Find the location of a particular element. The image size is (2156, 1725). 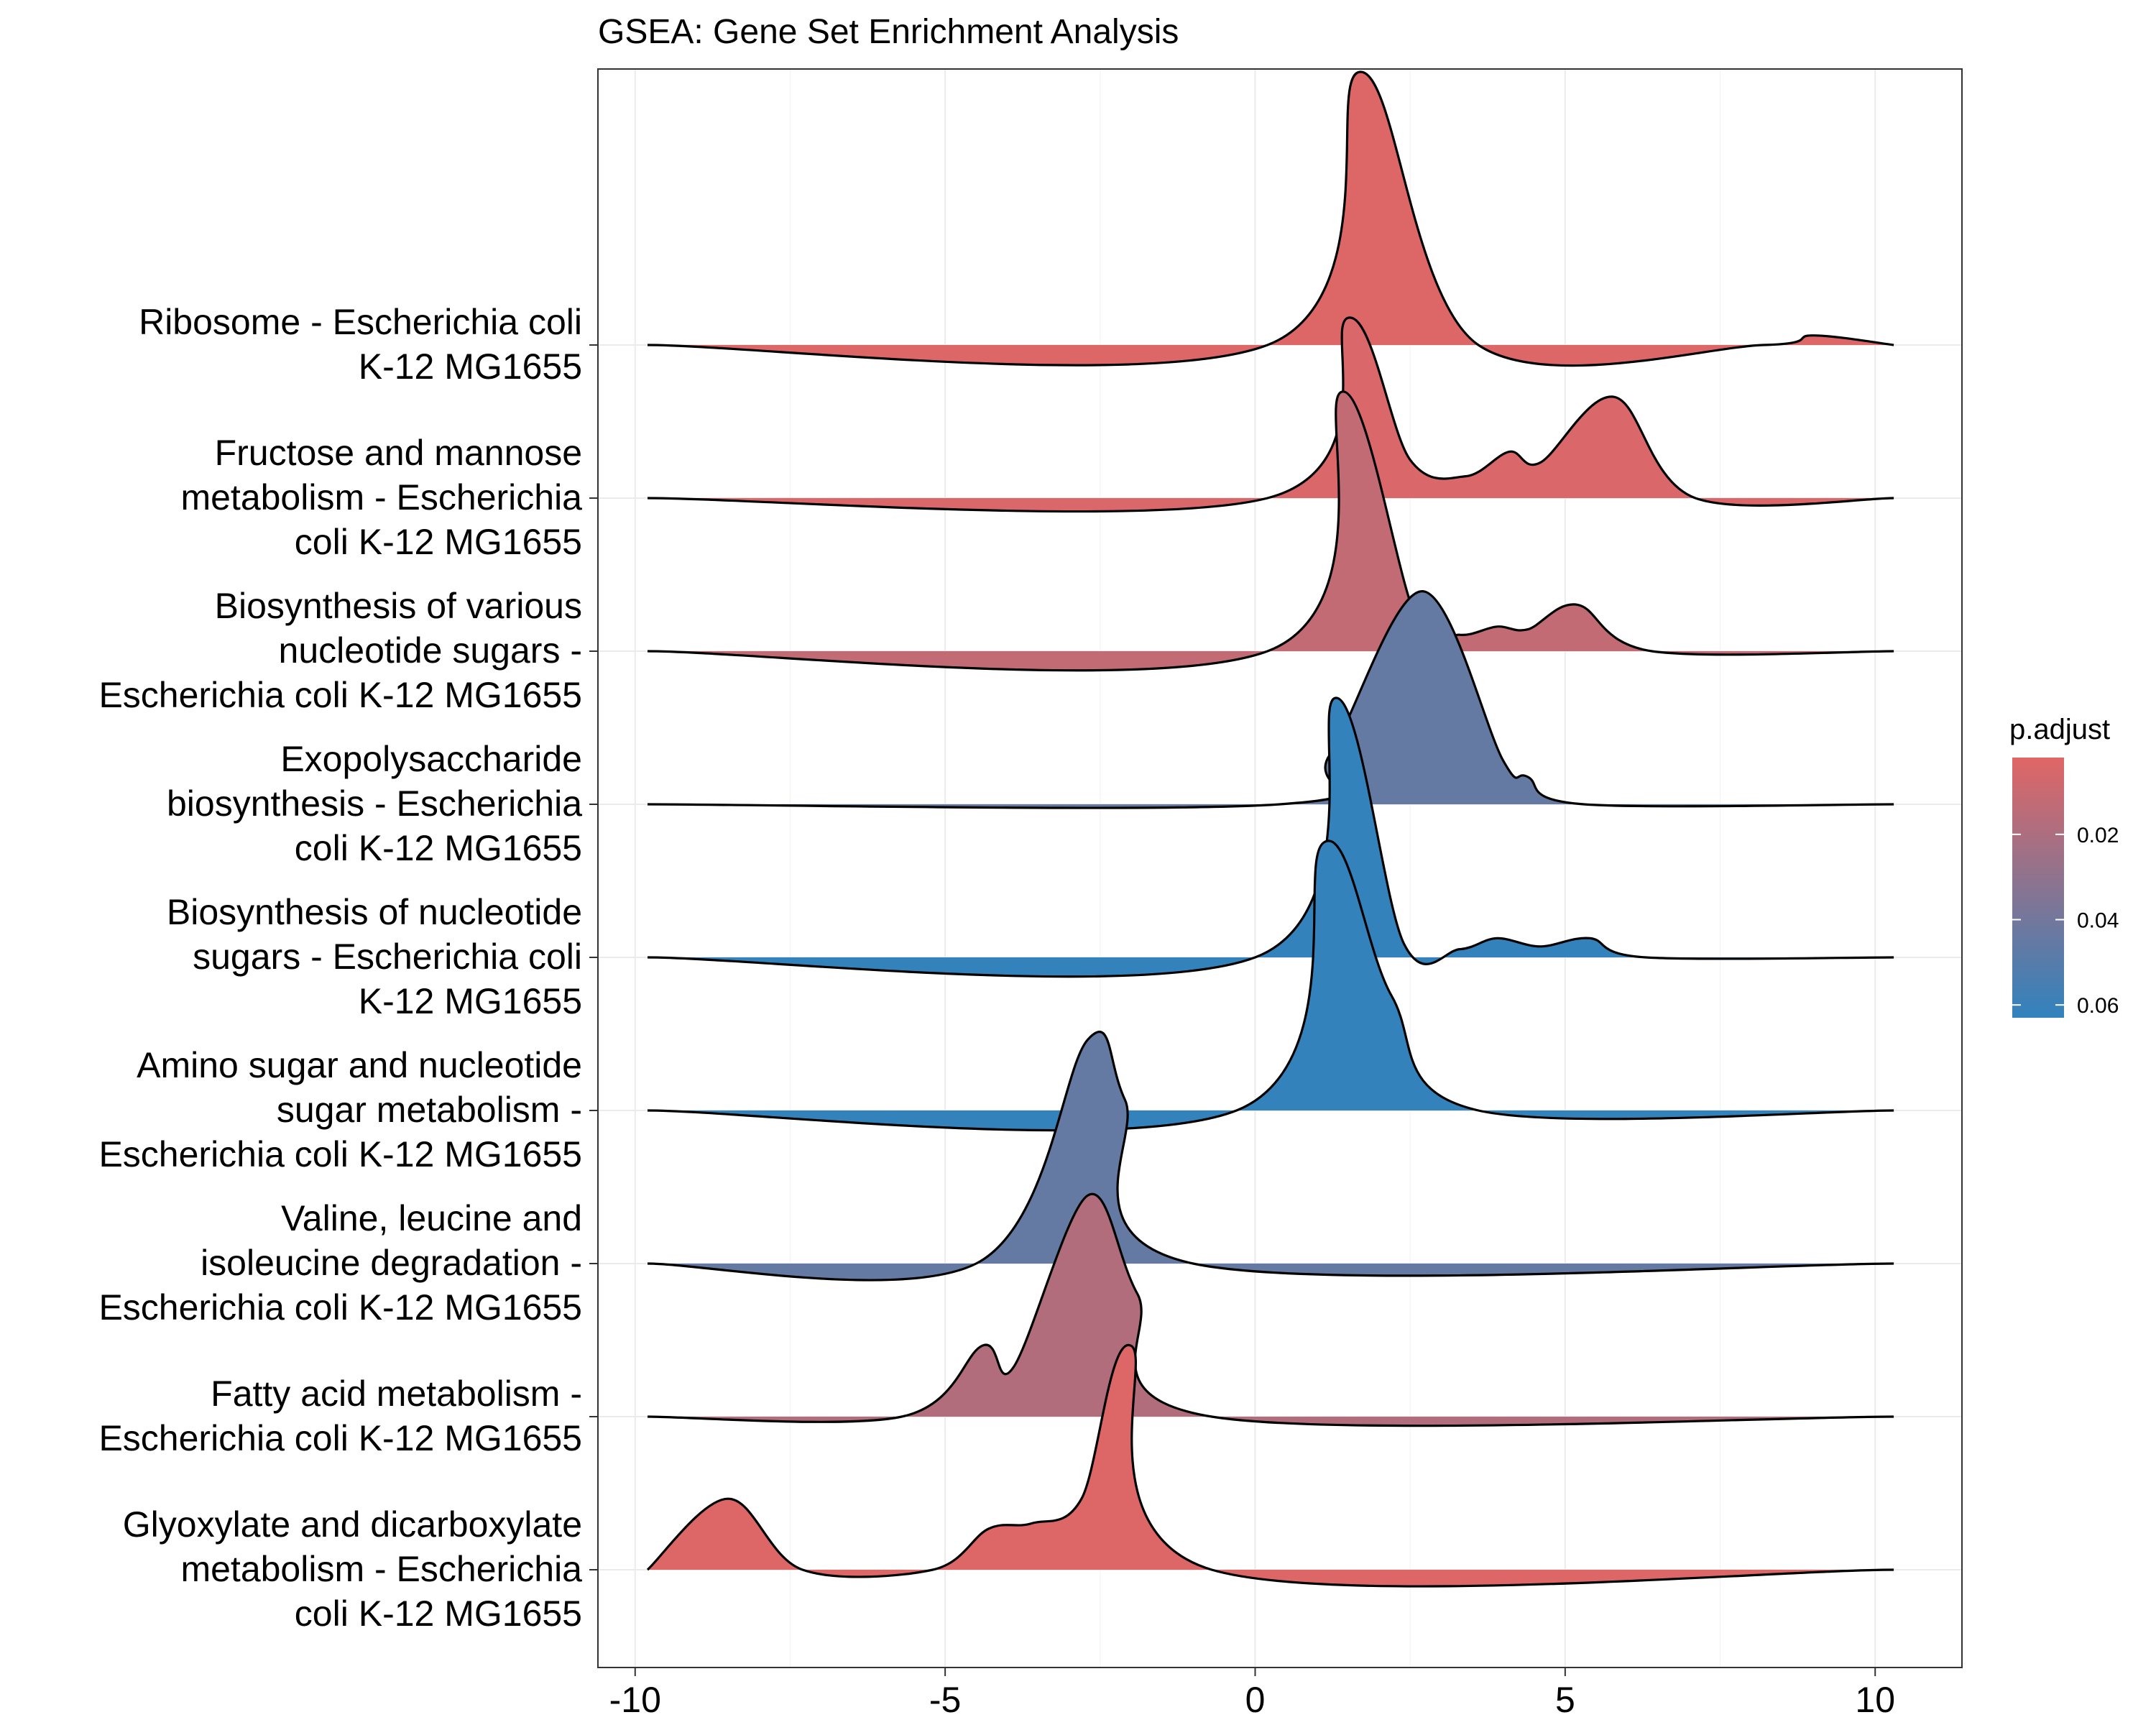

legend-tick-label: 0.04 is located at coordinates (2098, 921).